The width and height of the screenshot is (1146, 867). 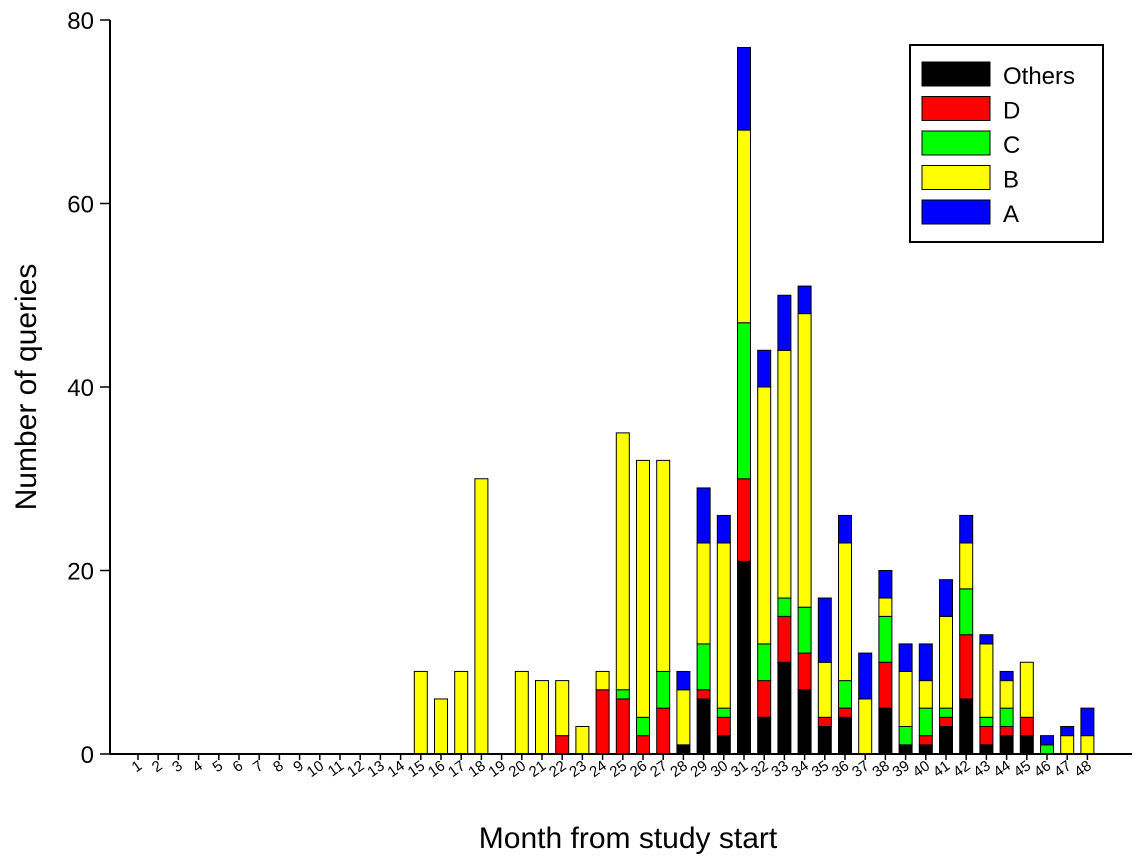 What do you see at coordinates (628, 838) in the screenshot?
I see `x-axis-label: Month from study start` at bounding box center [628, 838].